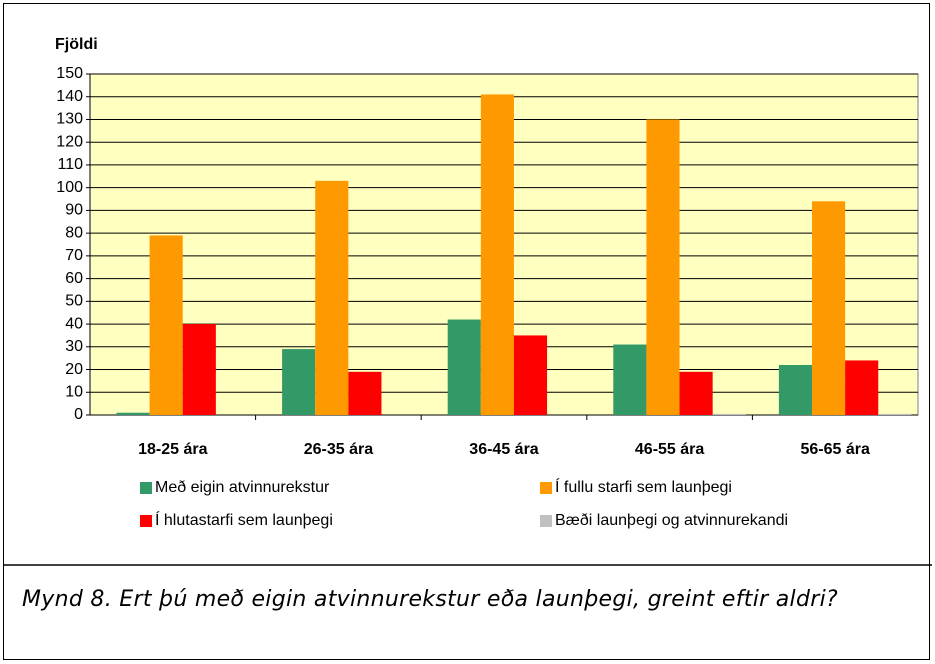  I want to click on y-tick-label: 30, so click(74, 346).